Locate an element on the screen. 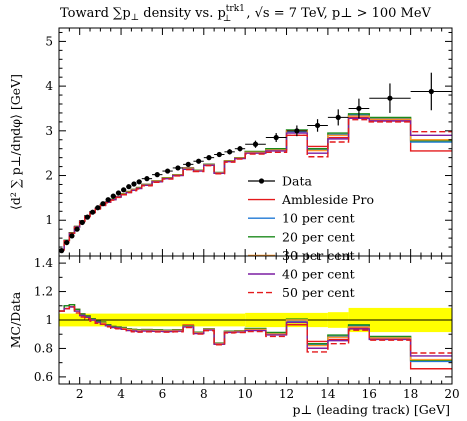 Image resolution: width=467 pixels, height=421 pixels. ratio-y-tick-label: 1 is located at coordinates (49, 320).